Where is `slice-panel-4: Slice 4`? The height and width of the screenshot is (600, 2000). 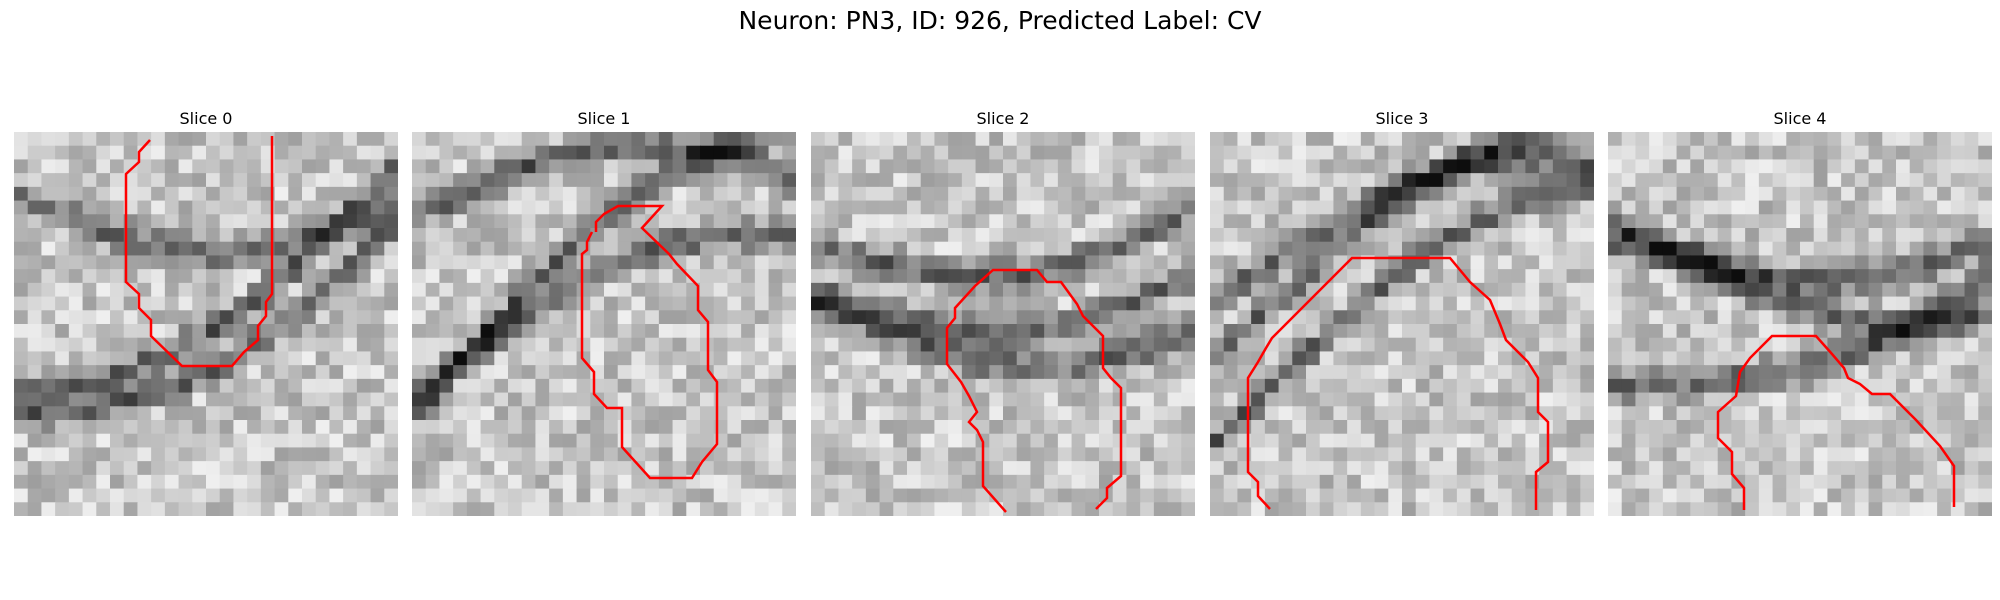
slice-panel-4: Slice 4 is located at coordinates (1800, 311).